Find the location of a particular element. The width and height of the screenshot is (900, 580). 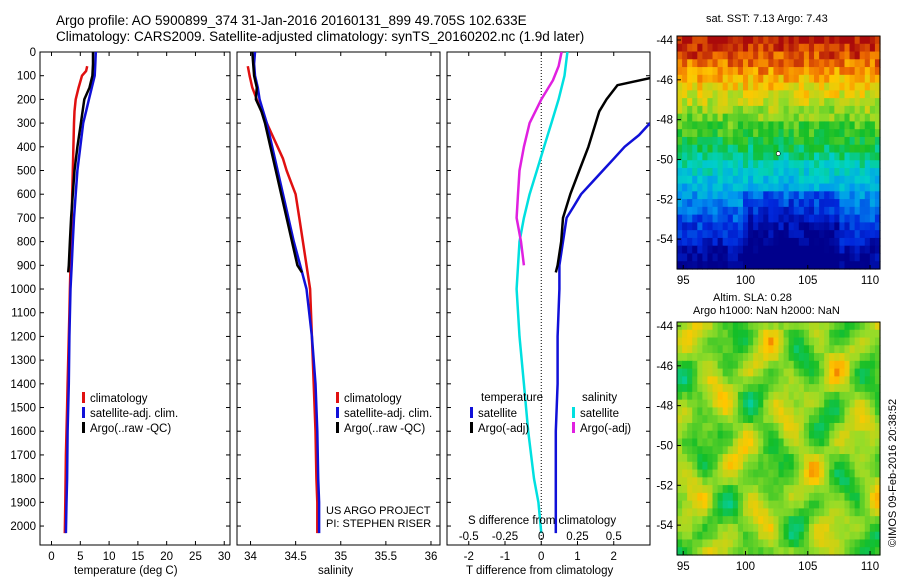

x-tick-label: -1 is located at coordinates (505, 557).